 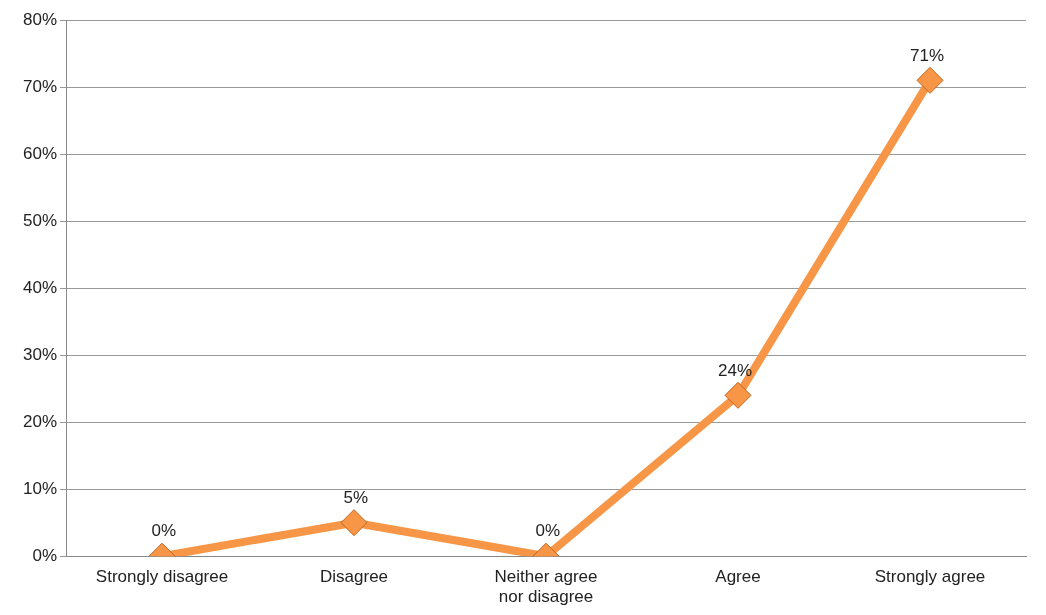 I want to click on x-tick-label: Disagree, so click(x=354, y=577).